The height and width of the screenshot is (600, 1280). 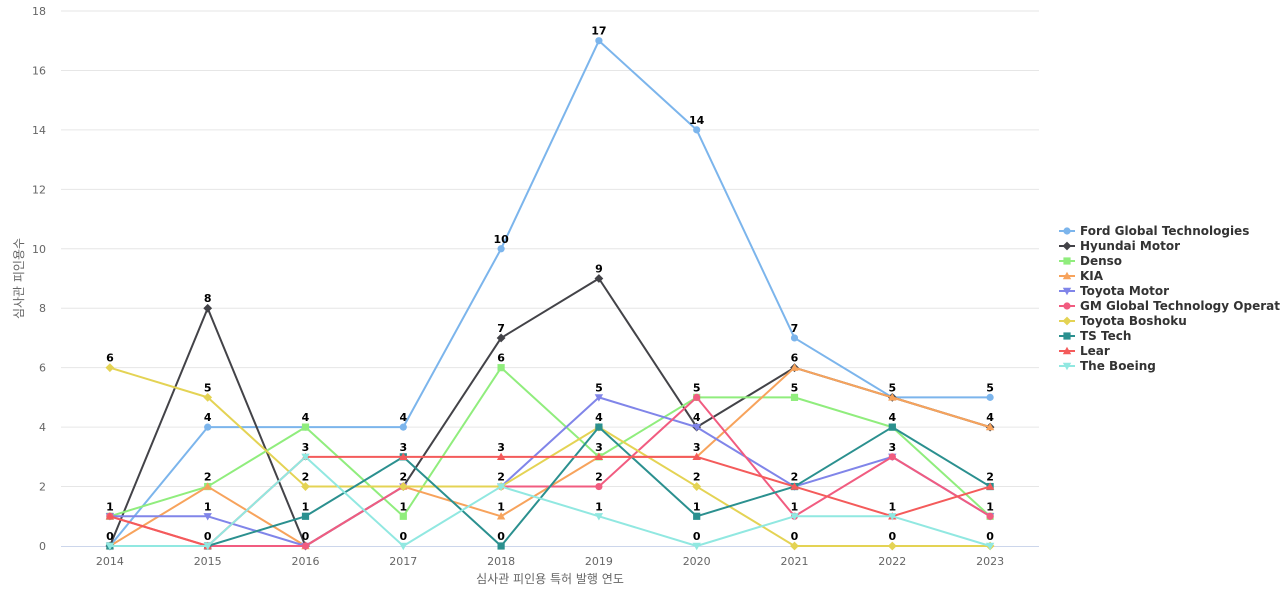 I want to click on legend-label: Ford Global Technologies, so click(x=1164, y=231).